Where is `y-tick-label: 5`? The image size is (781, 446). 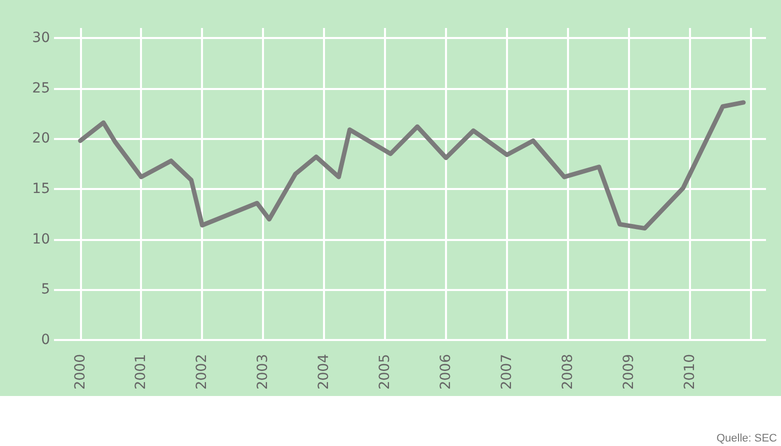 y-tick-label: 5 is located at coordinates (45, 290).